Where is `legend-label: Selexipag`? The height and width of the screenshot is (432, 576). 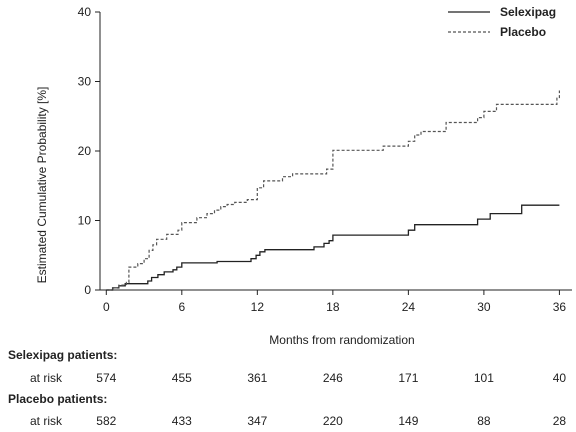
legend-label: Selexipag is located at coordinates (528, 12).